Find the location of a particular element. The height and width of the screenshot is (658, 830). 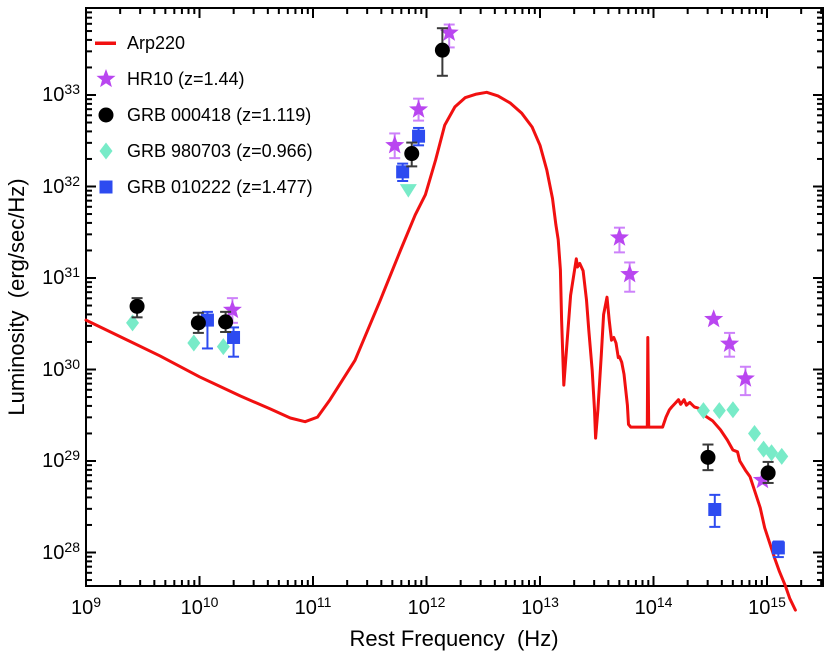

legend-item-grb-980703: GRB 980703 (z=0.966) is located at coordinates (202, 151).